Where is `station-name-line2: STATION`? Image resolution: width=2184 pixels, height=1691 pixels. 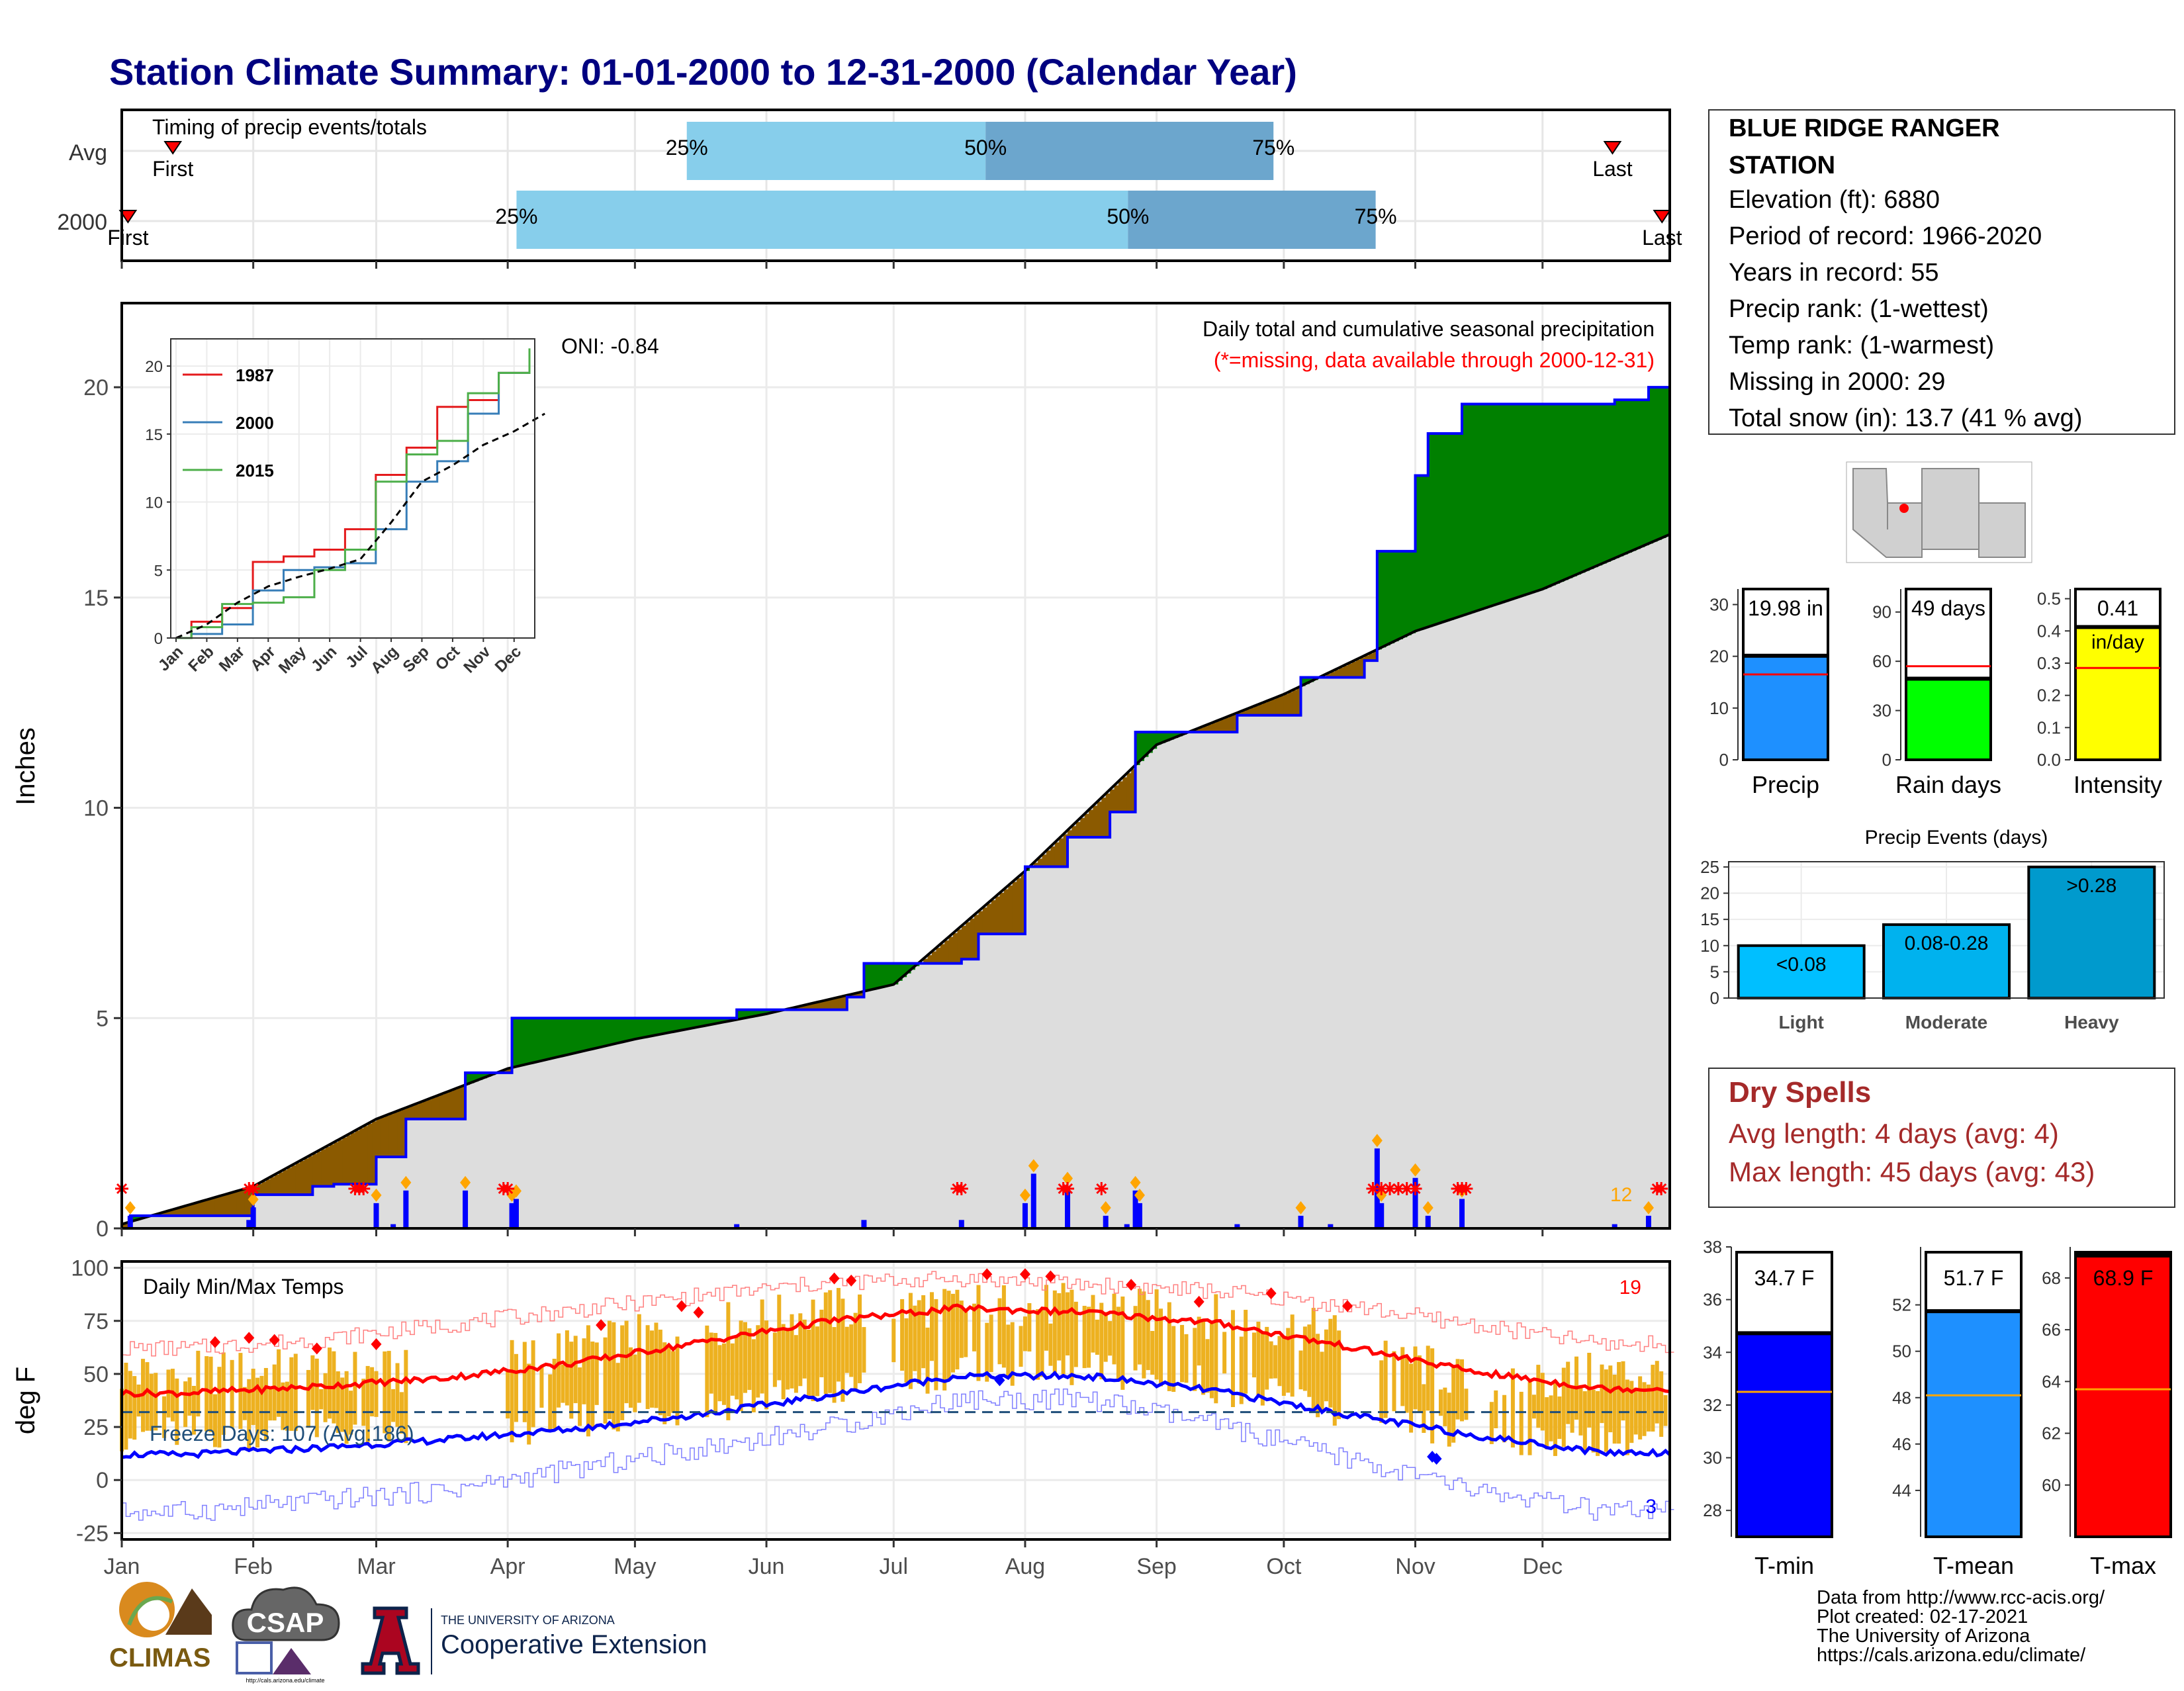 station-name-line2: STATION is located at coordinates (1782, 165).